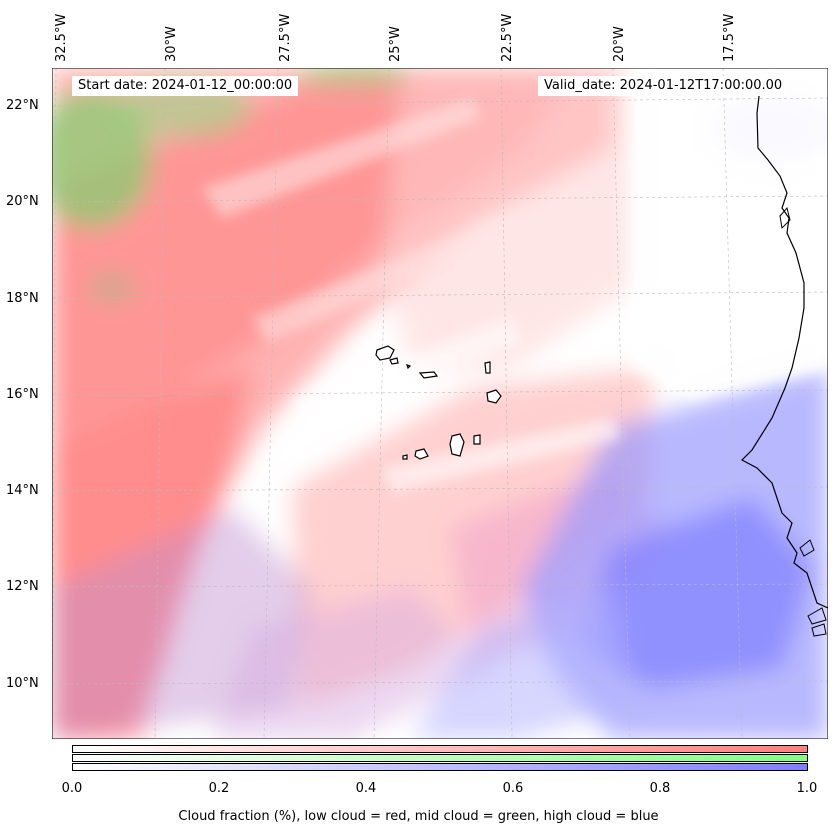 This screenshot has width=837, height=836. What do you see at coordinates (729, 37) in the screenshot?
I see `lon-label-17-5w: 17.5°W` at bounding box center [729, 37].